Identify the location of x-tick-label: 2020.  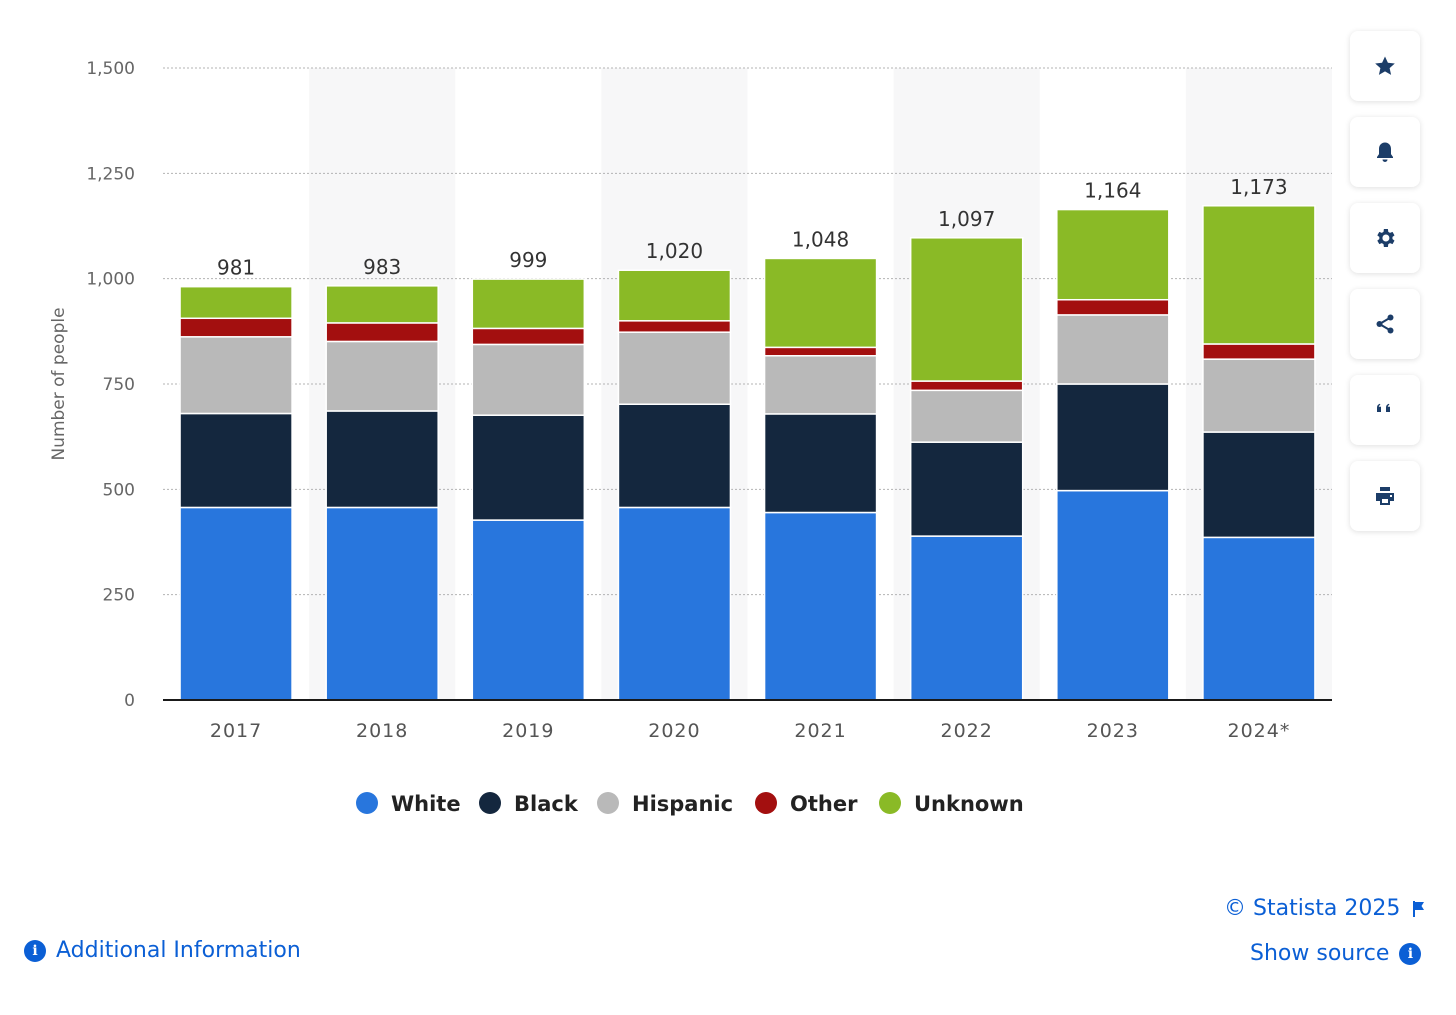
(674, 731).